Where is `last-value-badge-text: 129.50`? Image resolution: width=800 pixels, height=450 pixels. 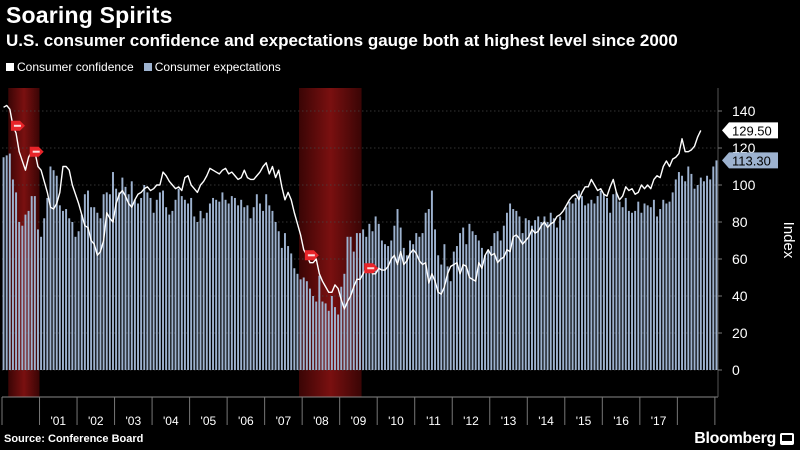 last-value-badge-text: 129.50 is located at coordinates (752, 130).